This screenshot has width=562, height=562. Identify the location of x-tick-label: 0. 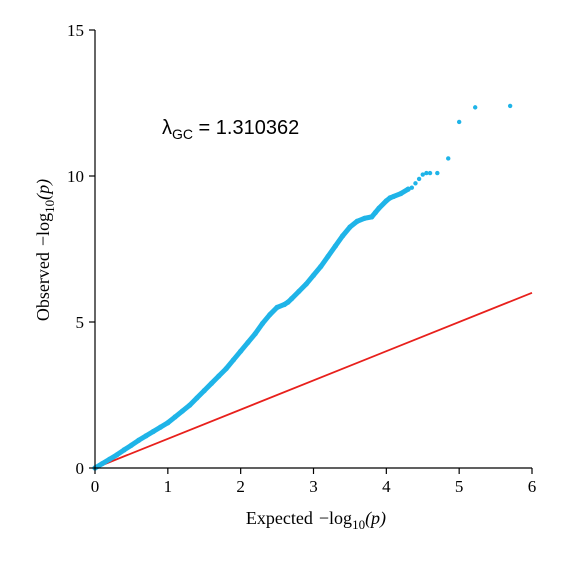
(95, 486).